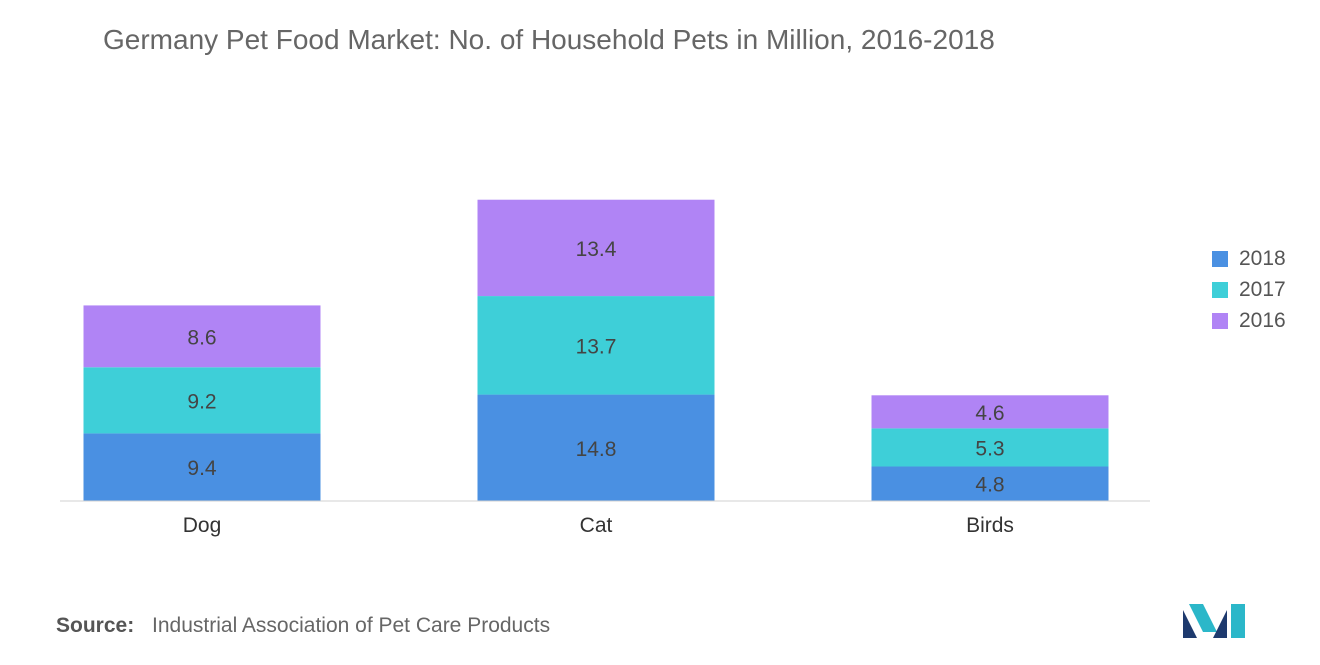 This screenshot has height=665, width=1320. I want to click on bar-dog-2016, so click(202, 336).